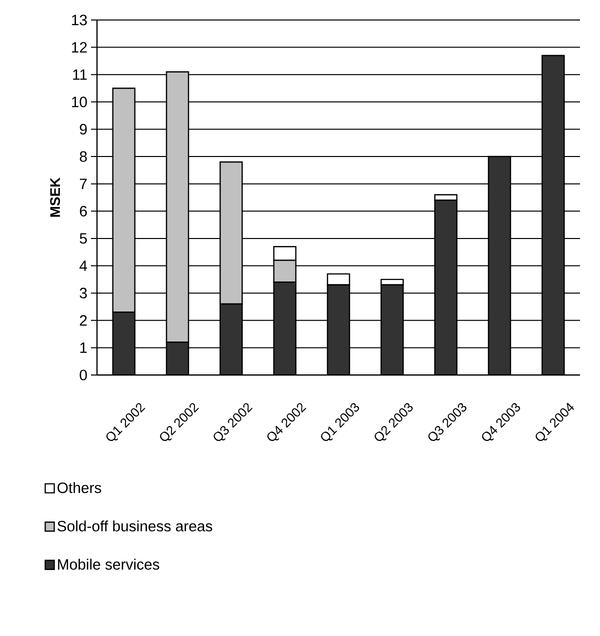 The image size is (600, 636). I want to click on y-tick-label: 13, so click(79, 20).